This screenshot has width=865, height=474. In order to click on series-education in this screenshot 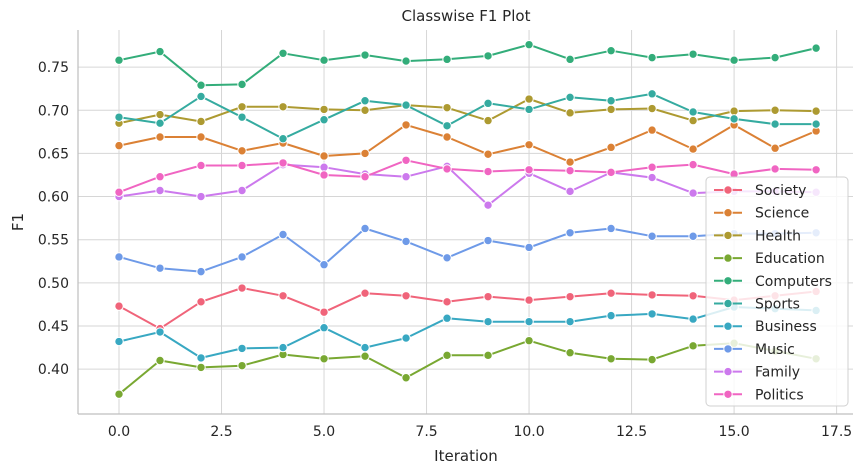, I will do `click(467, 367)`.